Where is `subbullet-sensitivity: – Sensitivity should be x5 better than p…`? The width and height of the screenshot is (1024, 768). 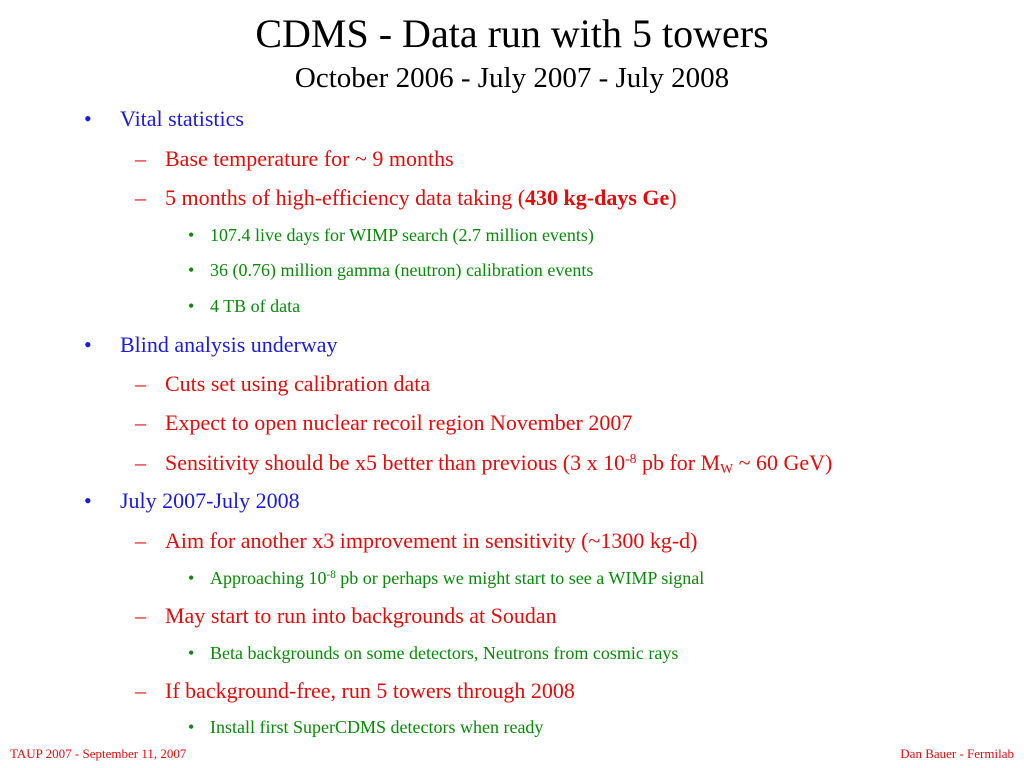
subbullet-sensitivity: – Sensitivity should be x5 better than p… is located at coordinates (484, 464).